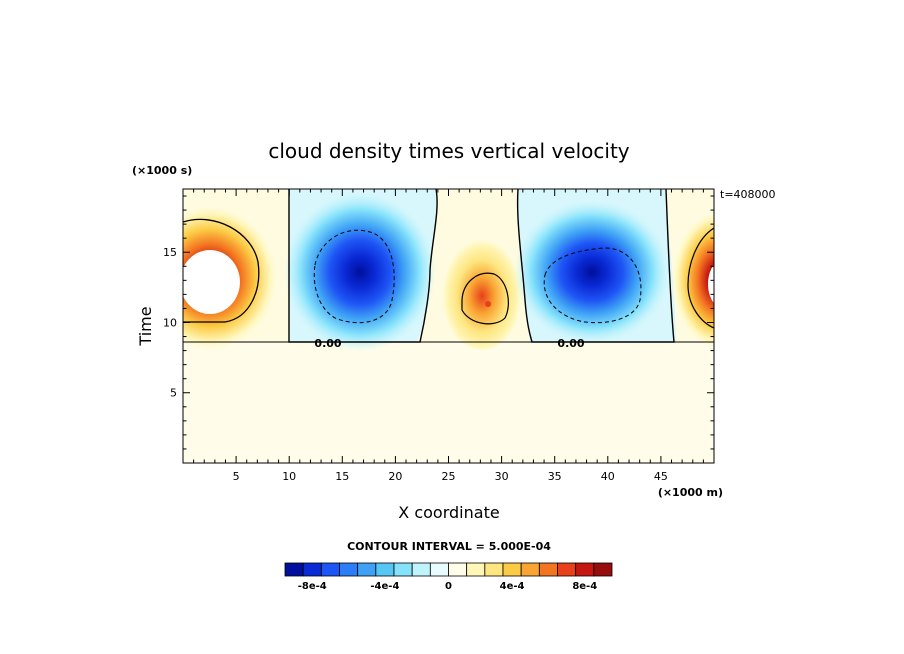 The height and width of the screenshot is (654, 904). I want to click on chart-title: cloud density times vertical velocity, so click(448, 151).